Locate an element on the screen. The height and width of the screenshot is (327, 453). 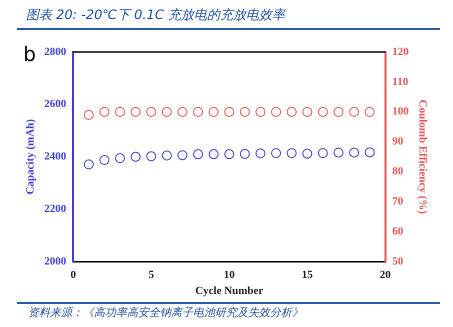
y2-tick-label: 50 is located at coordinates (398, 261).